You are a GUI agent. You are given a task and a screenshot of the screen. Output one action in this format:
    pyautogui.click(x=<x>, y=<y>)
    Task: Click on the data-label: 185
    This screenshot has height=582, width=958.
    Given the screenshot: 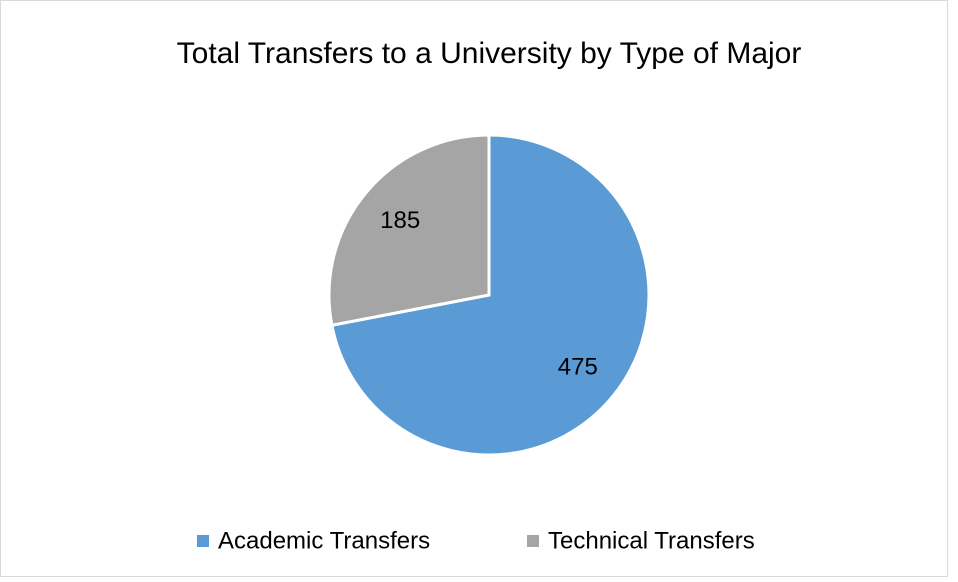 What is the action you would take?
    pyautogui.click(x=400, y=220)
    